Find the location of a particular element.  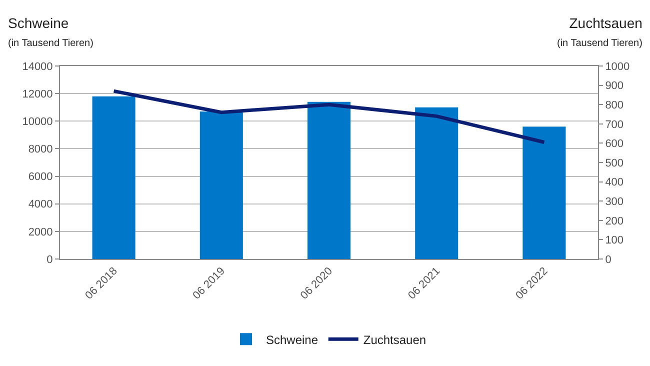

y2-tick-label: 500 is located at coordinates (614, 163).